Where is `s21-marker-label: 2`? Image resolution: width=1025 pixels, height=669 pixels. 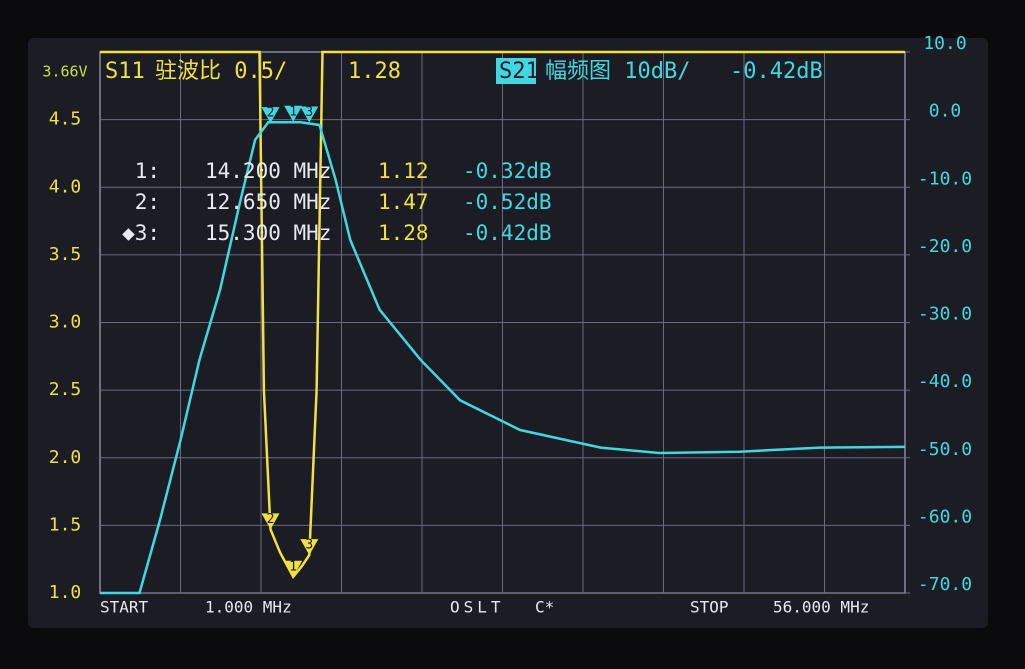 s21-marker-label: 2 is located at coordinates (271, 113).